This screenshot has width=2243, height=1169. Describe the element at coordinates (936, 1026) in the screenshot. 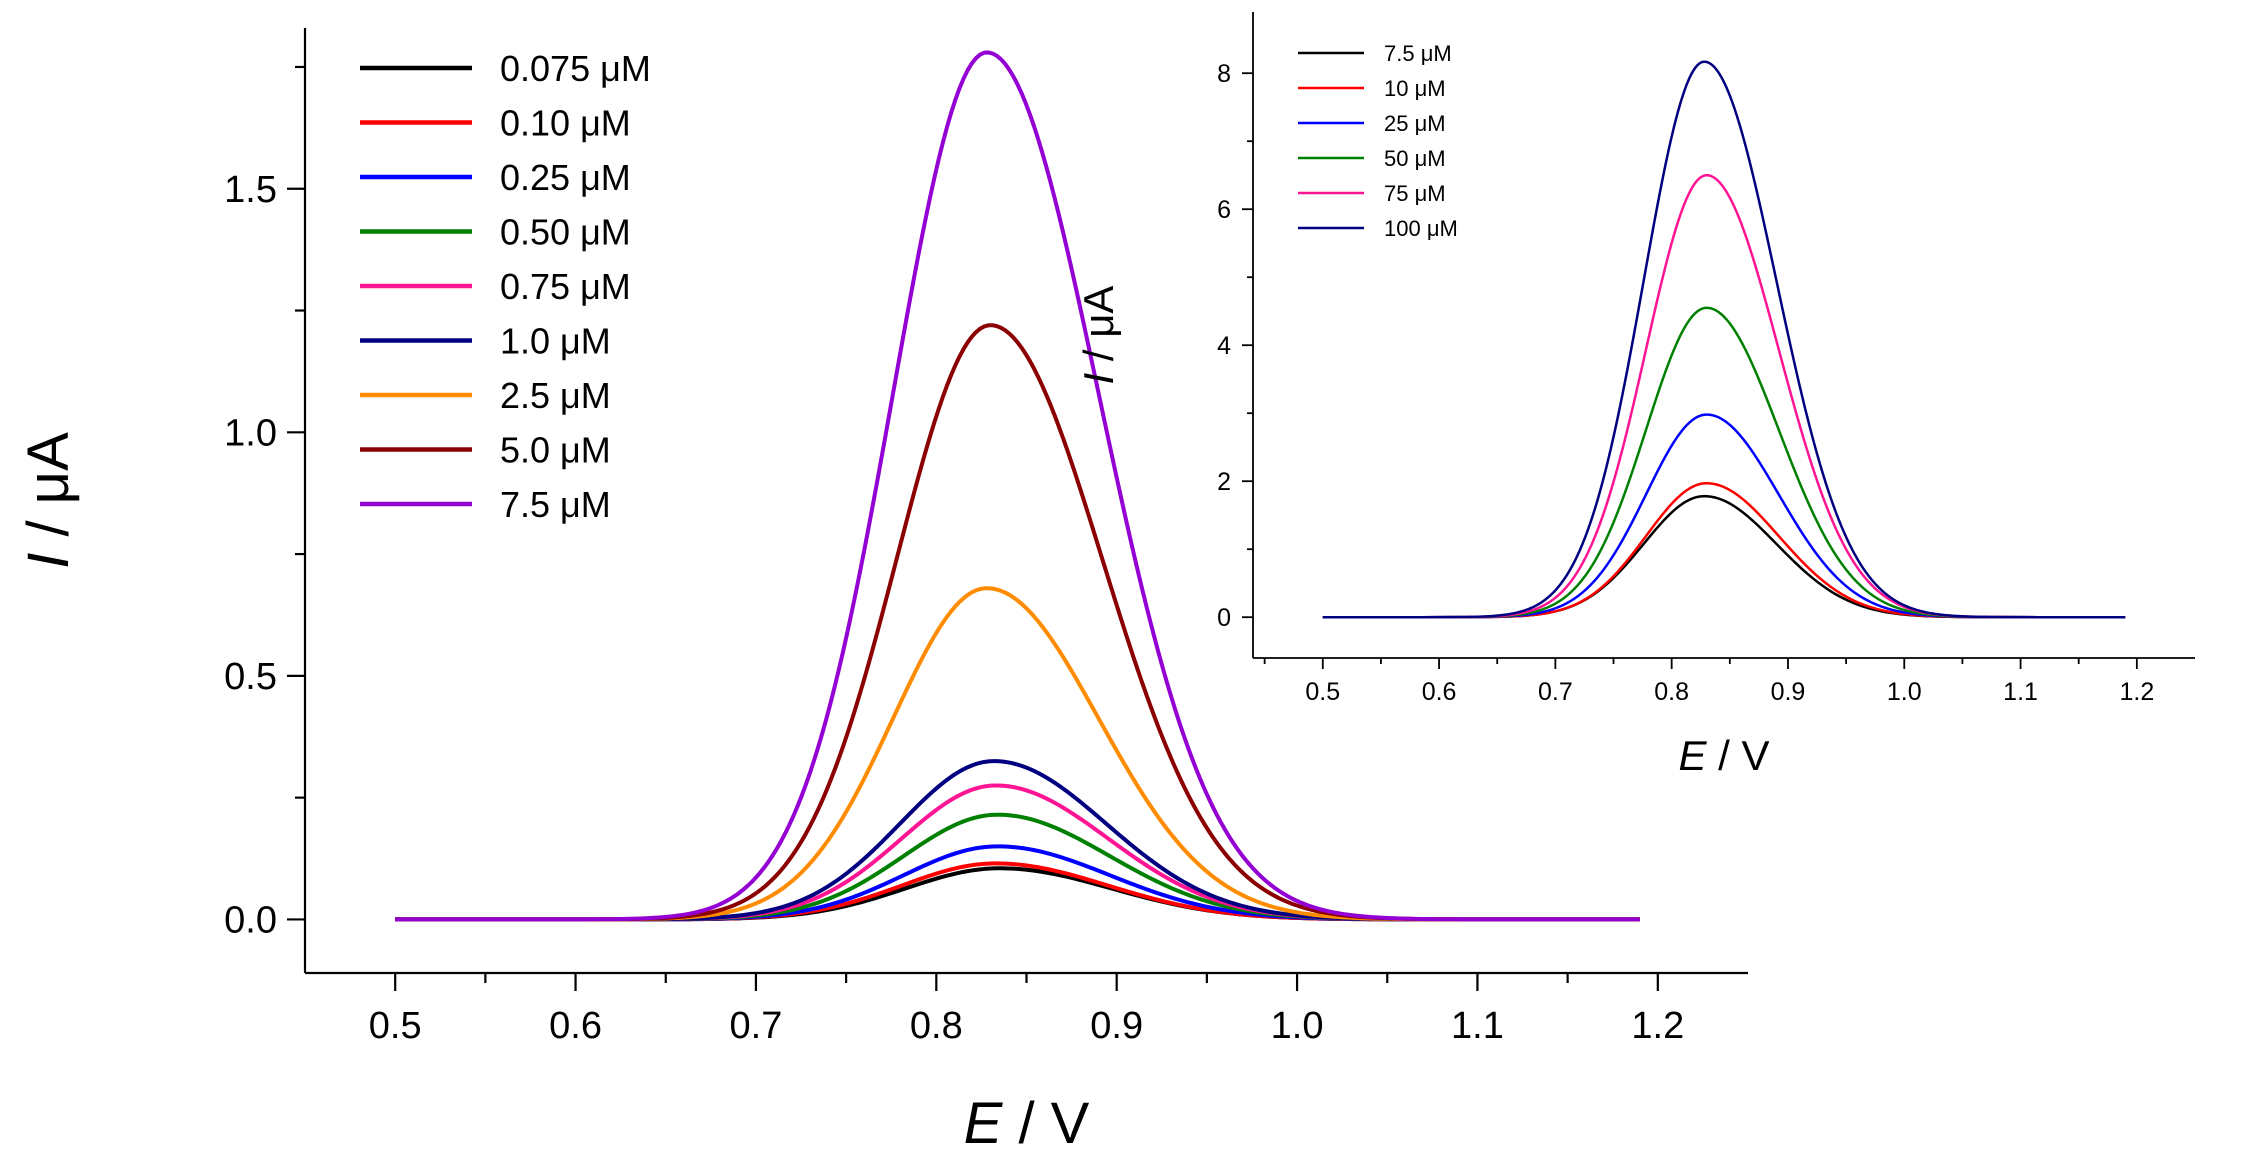

I see `main-x-tick-label: 0.8` at that location.